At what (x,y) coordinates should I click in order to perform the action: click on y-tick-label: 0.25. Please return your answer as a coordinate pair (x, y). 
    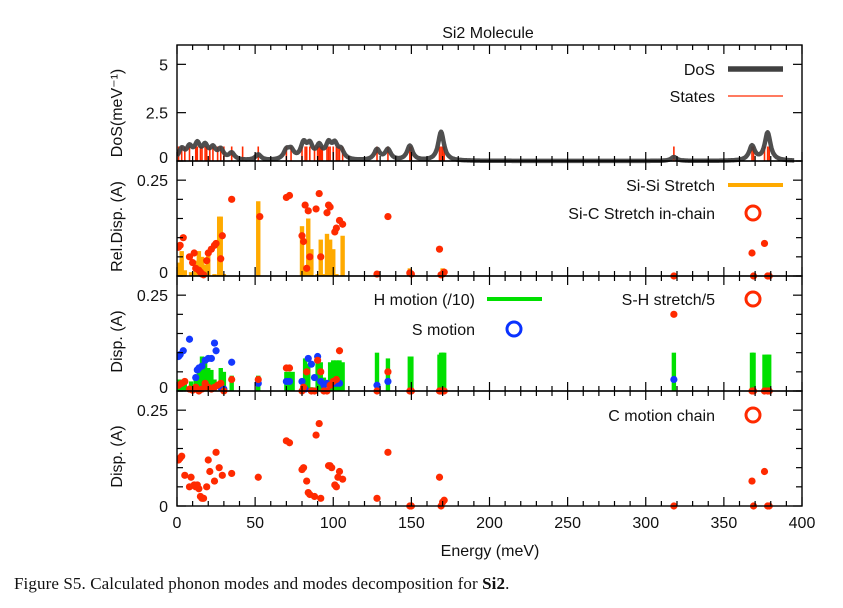
    Looking at the image, I should click on (152, 411).